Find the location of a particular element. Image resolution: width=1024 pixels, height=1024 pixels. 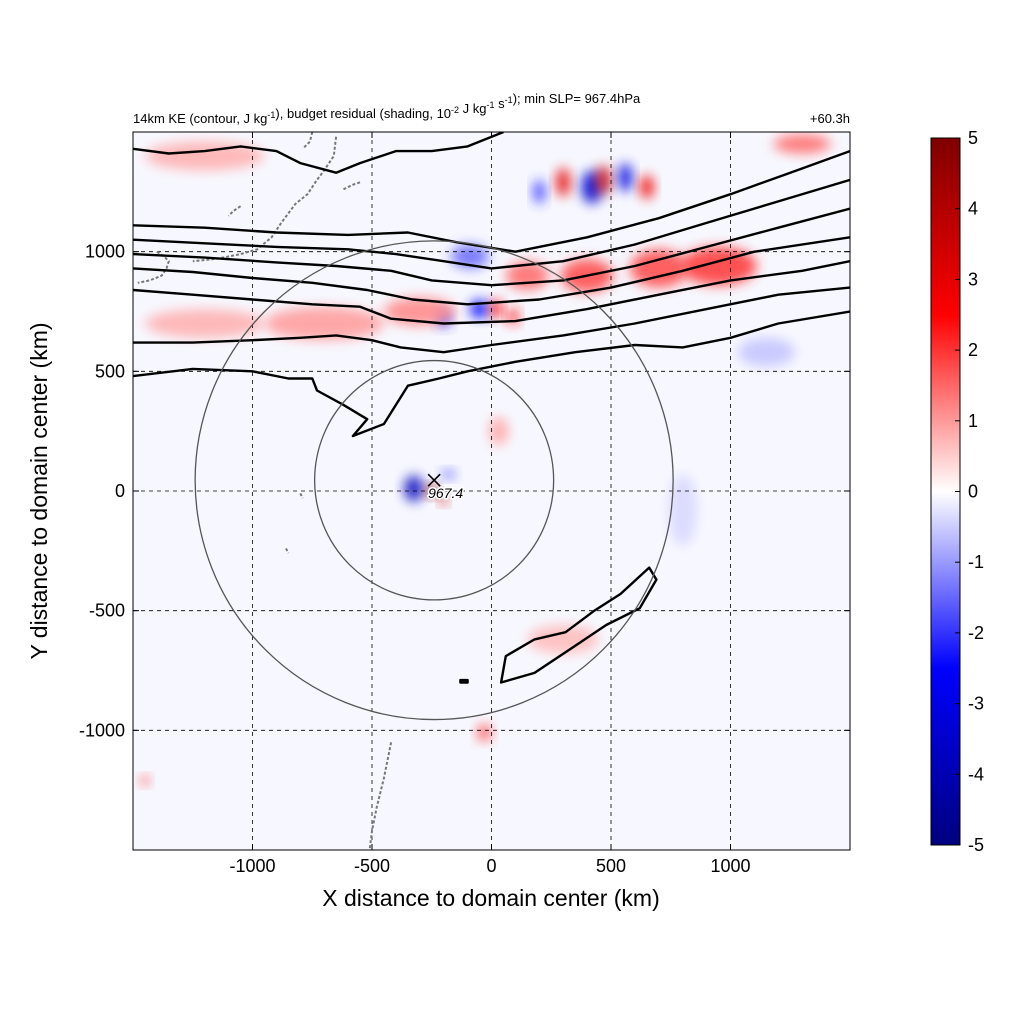

x-axis-label: X distance to domain center (km) is located at coordinates (490, 898).